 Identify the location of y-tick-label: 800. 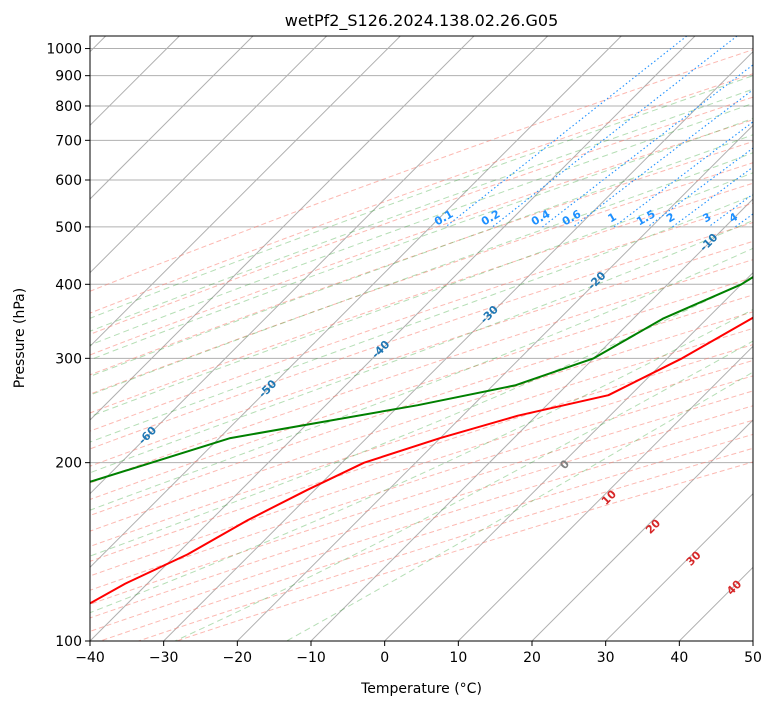
(68, 107).